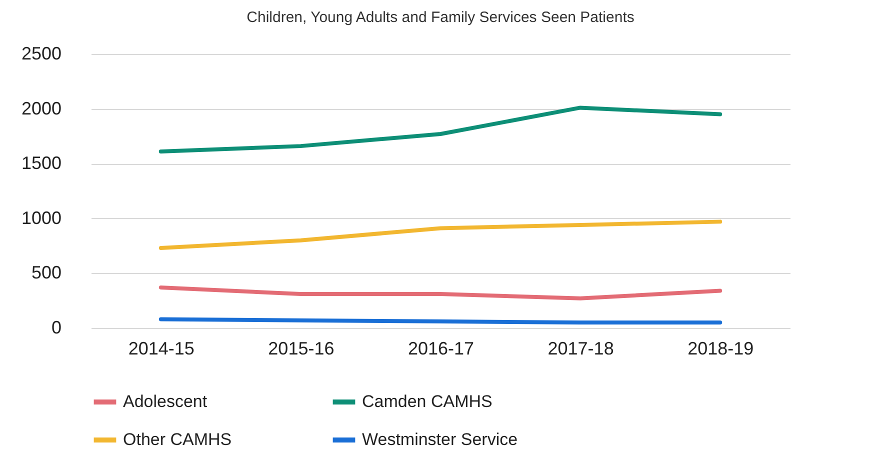  Describe the element at coordinates (41, 163) in the screenshot. I see `y-tick-label: 1500` at that location.